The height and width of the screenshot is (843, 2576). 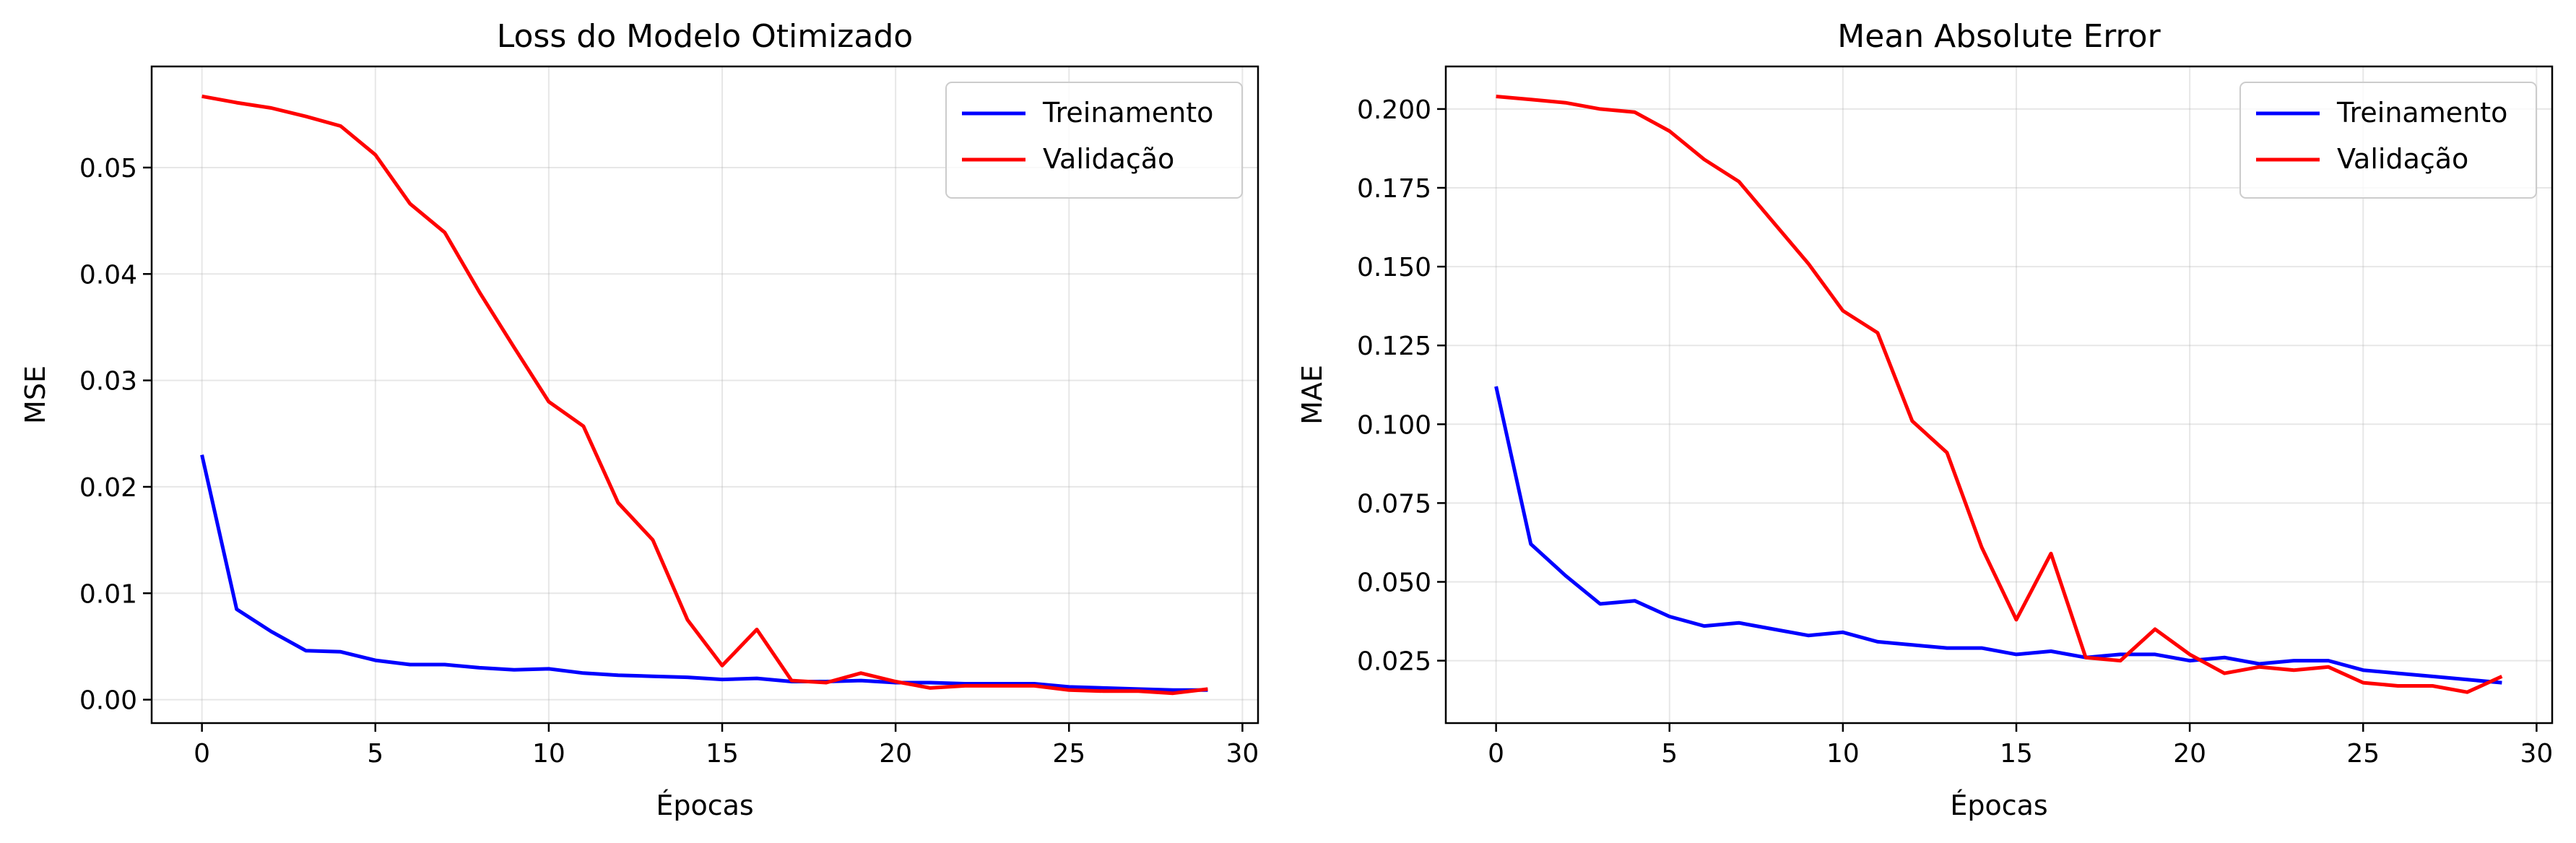 I want to click on mse-y-tick-label-0: 0.00, so click(x=108, y=701).